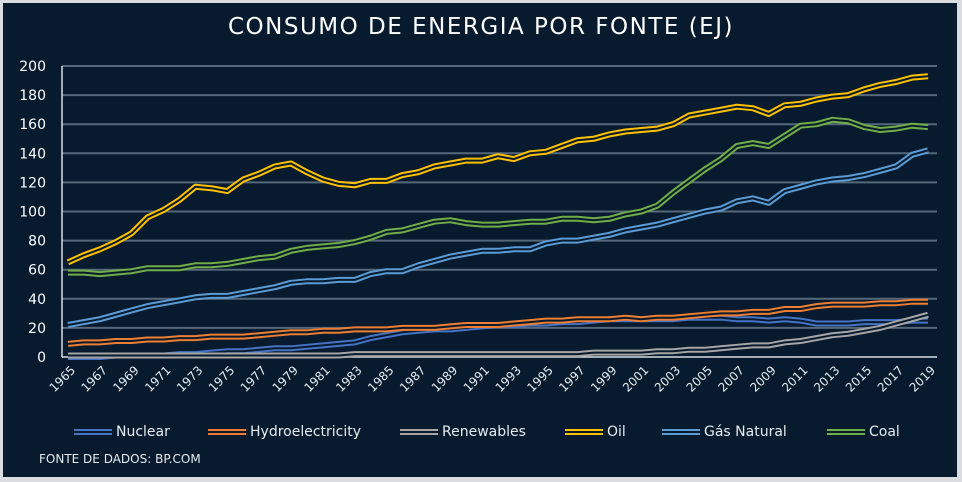  Describe the element at coordinates (571, 378) in the screenshot. I see `x-tick-label: 1997` at that location.